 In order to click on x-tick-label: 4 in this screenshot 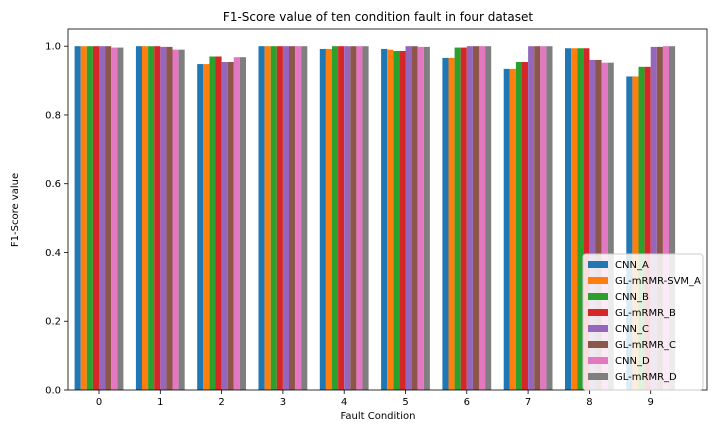, I will do `click(344, 402)`.